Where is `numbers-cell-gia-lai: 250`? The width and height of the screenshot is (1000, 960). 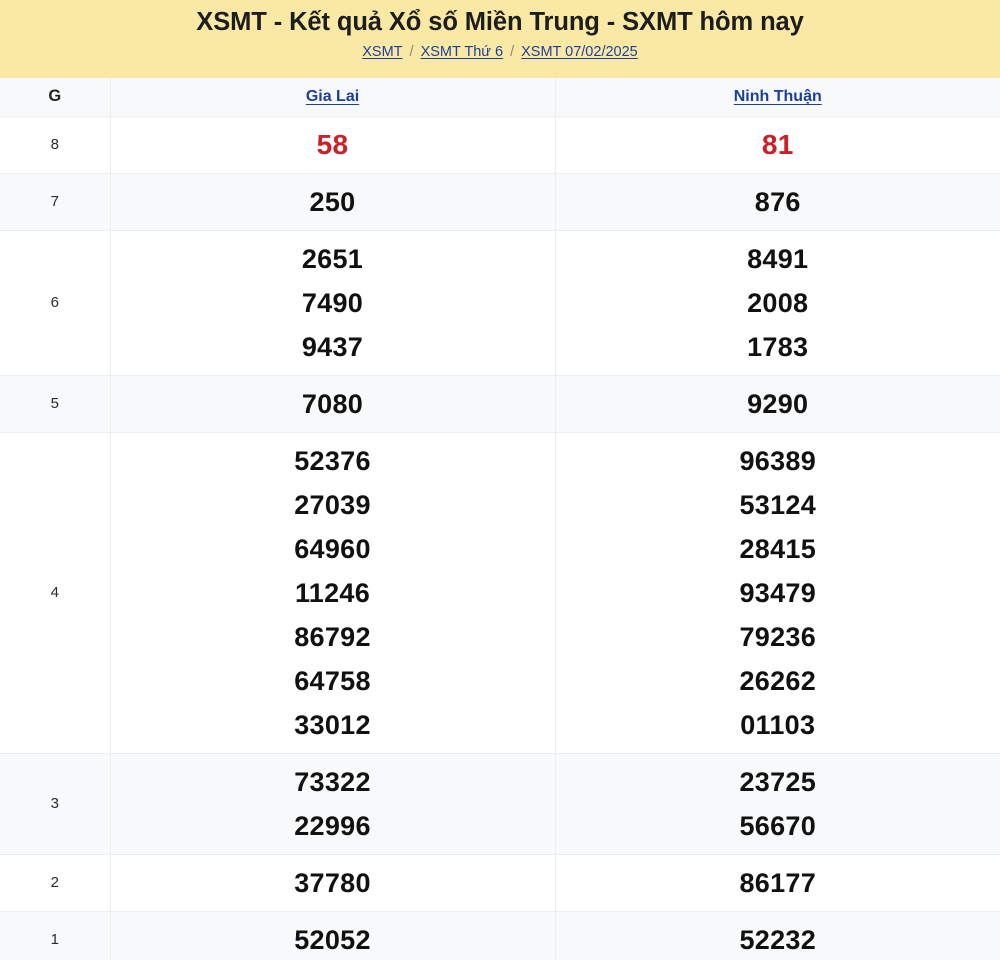 numbers-cell-gia-lai: 250 is located at coordinates (333, 202).